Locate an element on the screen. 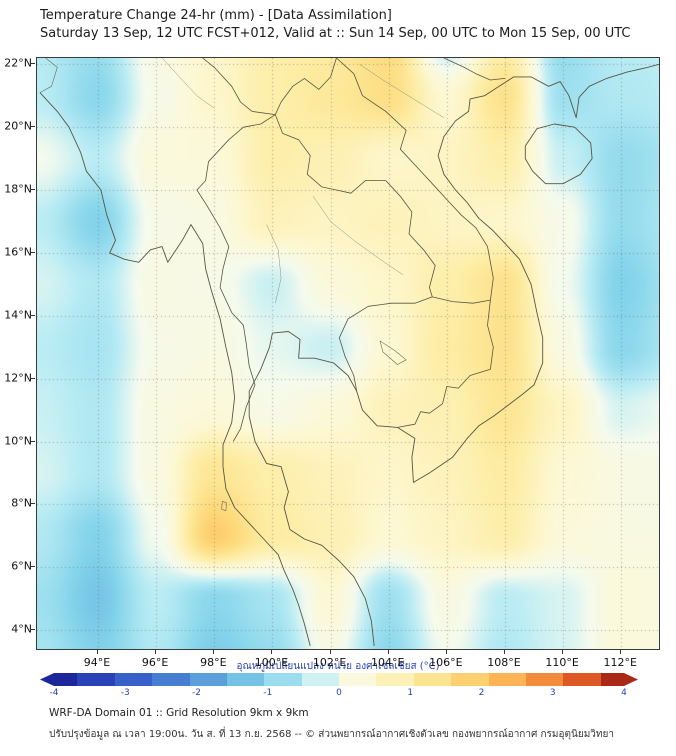  lon-tick-label: 104°E is located at coordinates (387, 662).